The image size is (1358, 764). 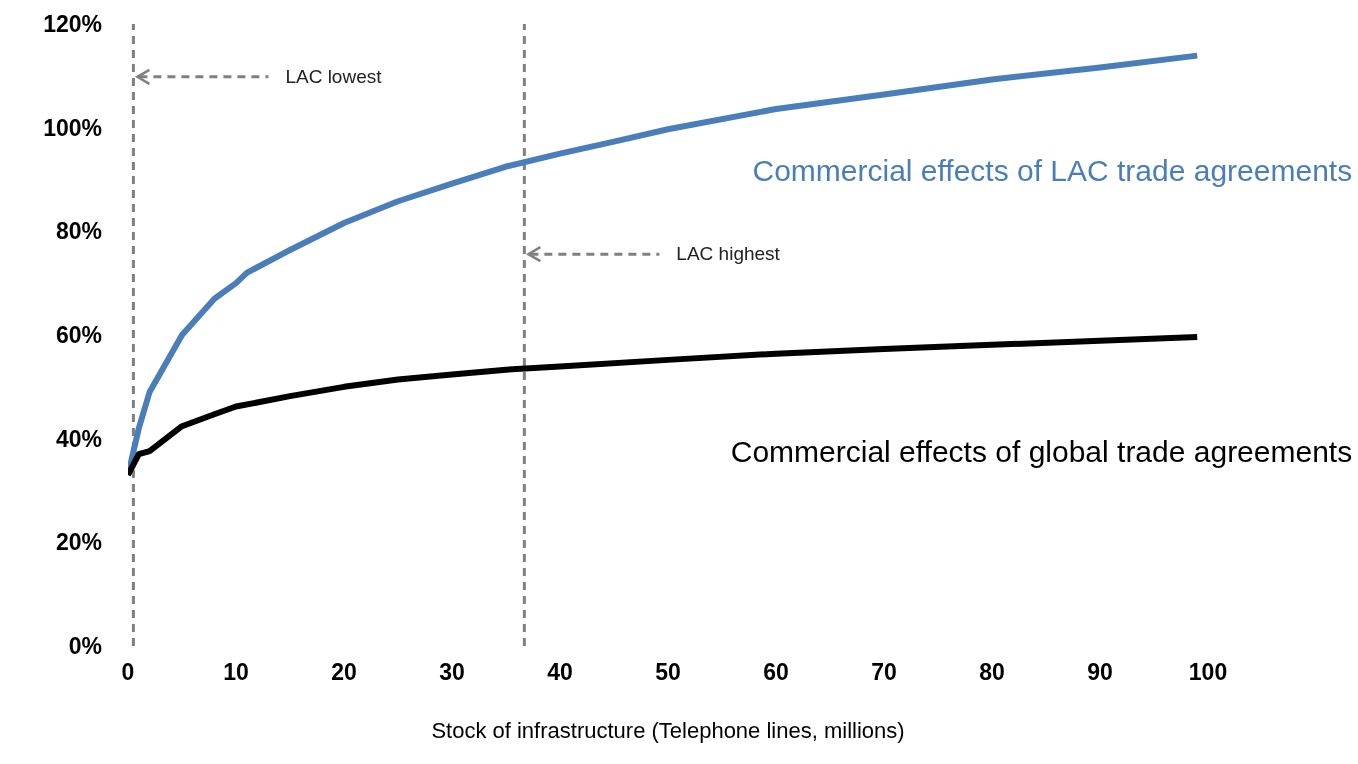 I want to click on ref-line-label: LAC lowest, so click(x=334, y=76).